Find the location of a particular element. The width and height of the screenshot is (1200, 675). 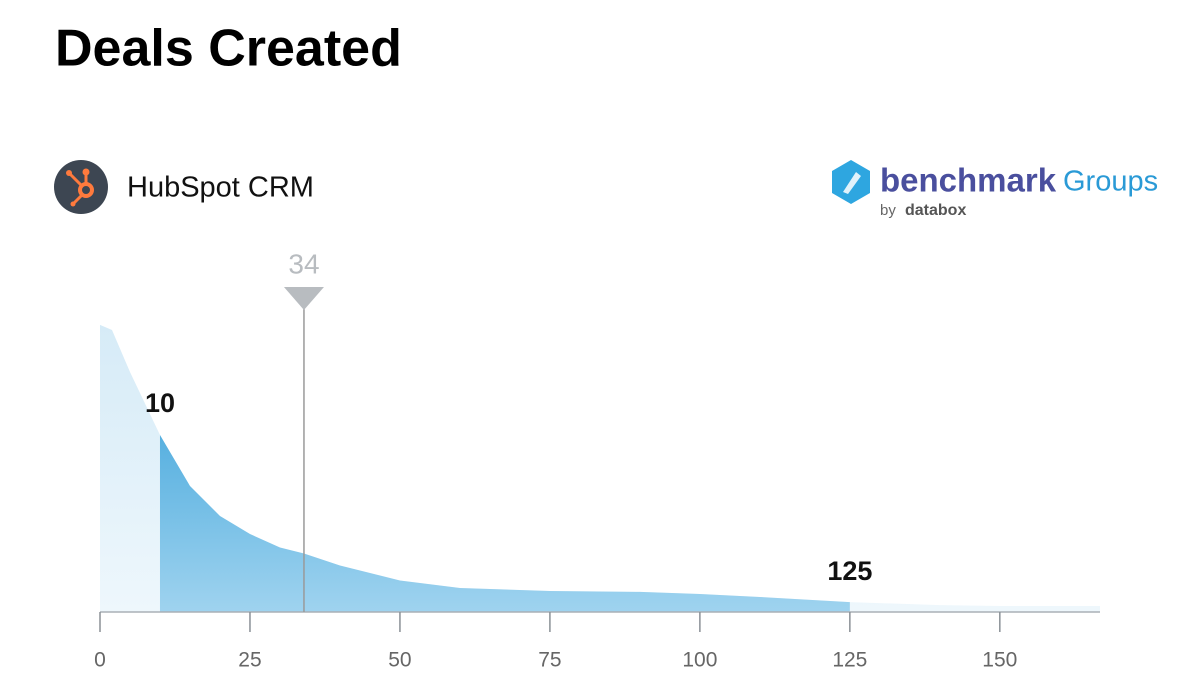

x-tick-label: 100 is located at coordinates (699, 660).